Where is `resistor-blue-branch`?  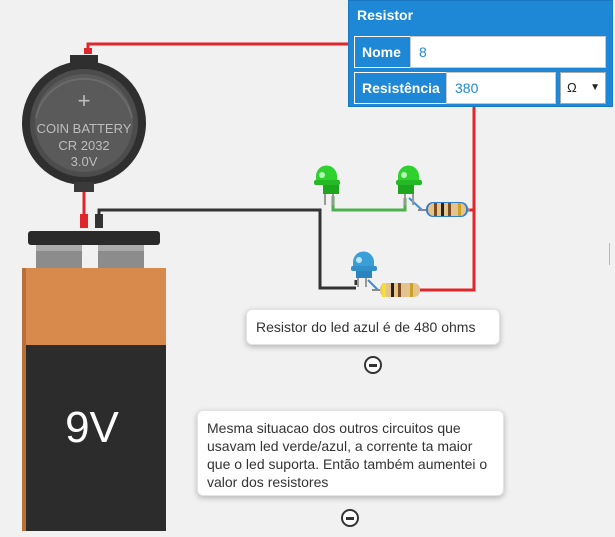 resistor-blue-branch is located at coordinates (396, 290).